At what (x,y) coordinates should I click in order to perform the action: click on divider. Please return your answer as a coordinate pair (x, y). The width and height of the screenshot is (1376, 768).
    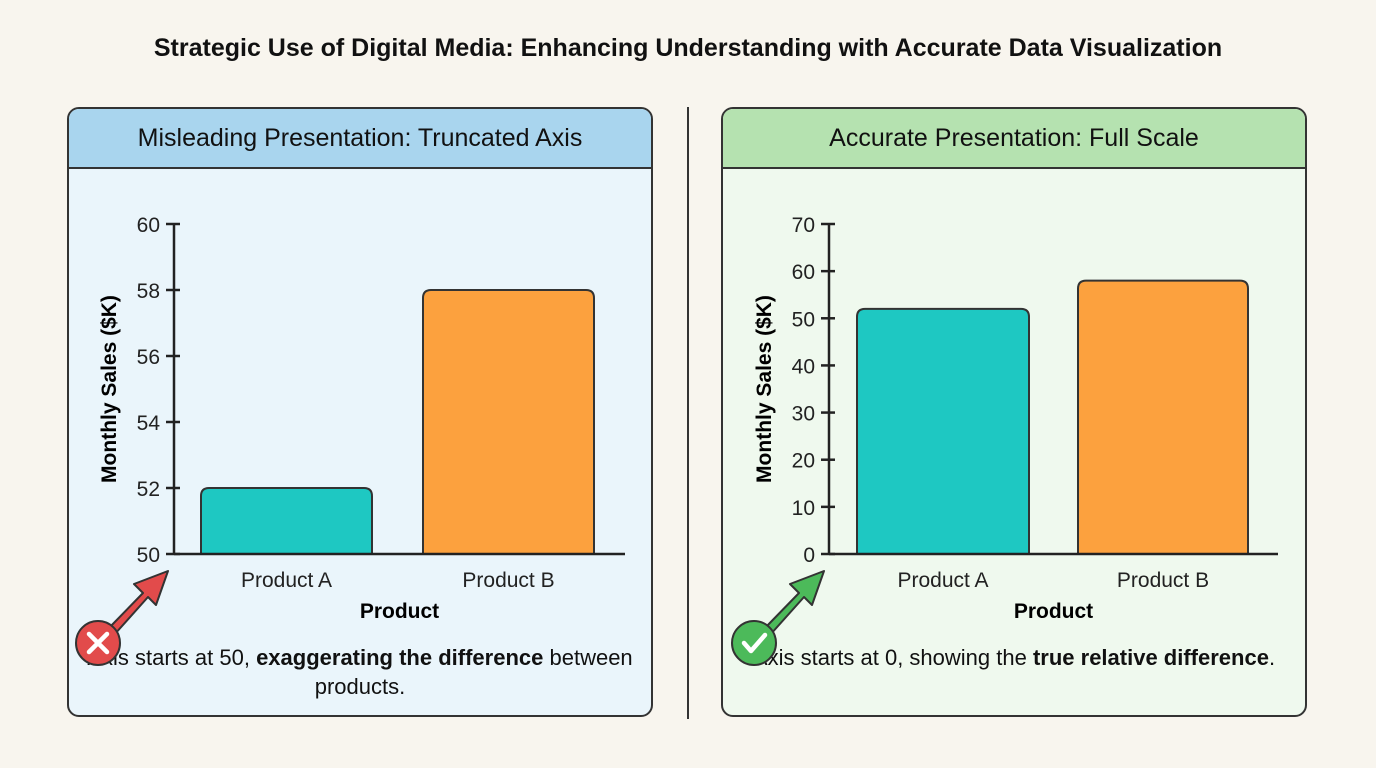
    Looking at the image, I should click on (688, 413).